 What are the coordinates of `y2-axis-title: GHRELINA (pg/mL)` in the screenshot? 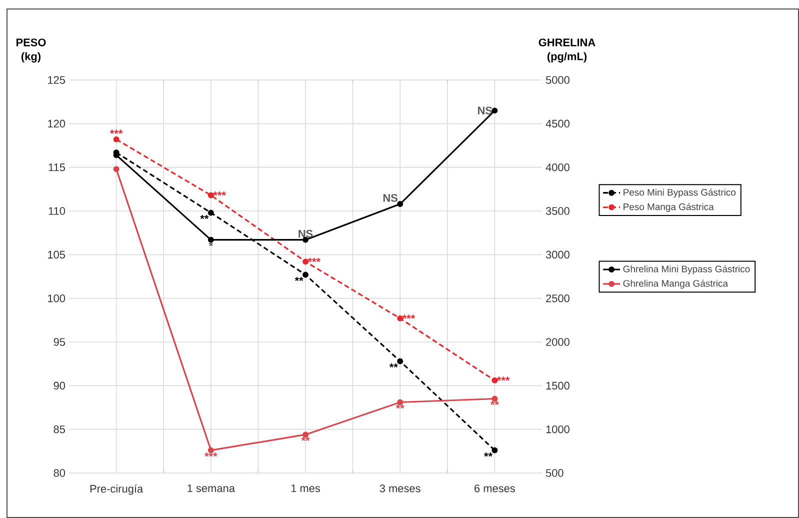 It's located at (567, 50).